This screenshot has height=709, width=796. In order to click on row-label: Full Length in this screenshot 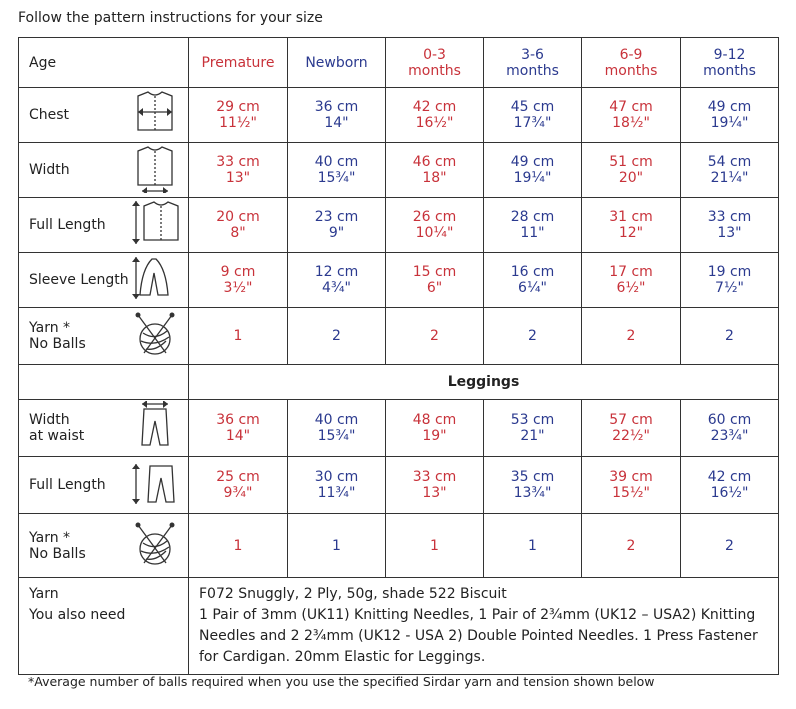, I will do `click(103, 225)`.